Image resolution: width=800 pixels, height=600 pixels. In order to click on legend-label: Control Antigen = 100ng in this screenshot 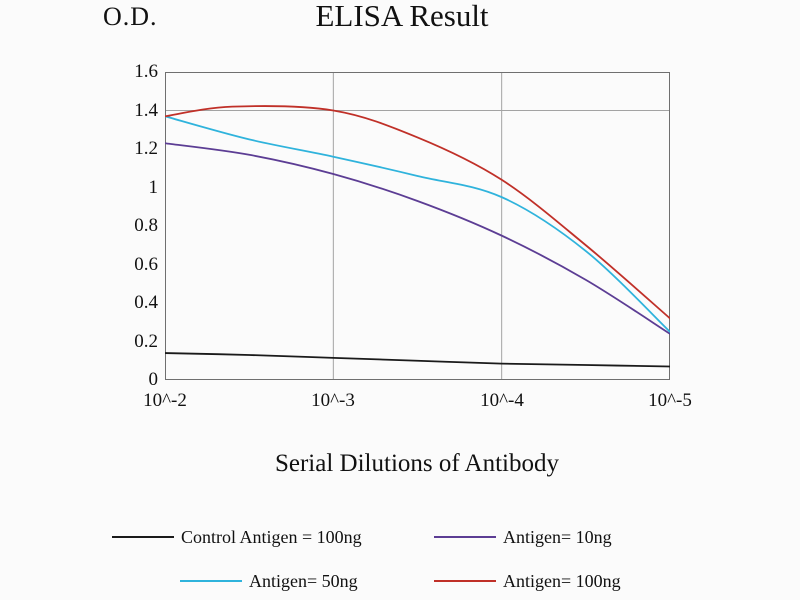, I will do `click(271, 536)`.